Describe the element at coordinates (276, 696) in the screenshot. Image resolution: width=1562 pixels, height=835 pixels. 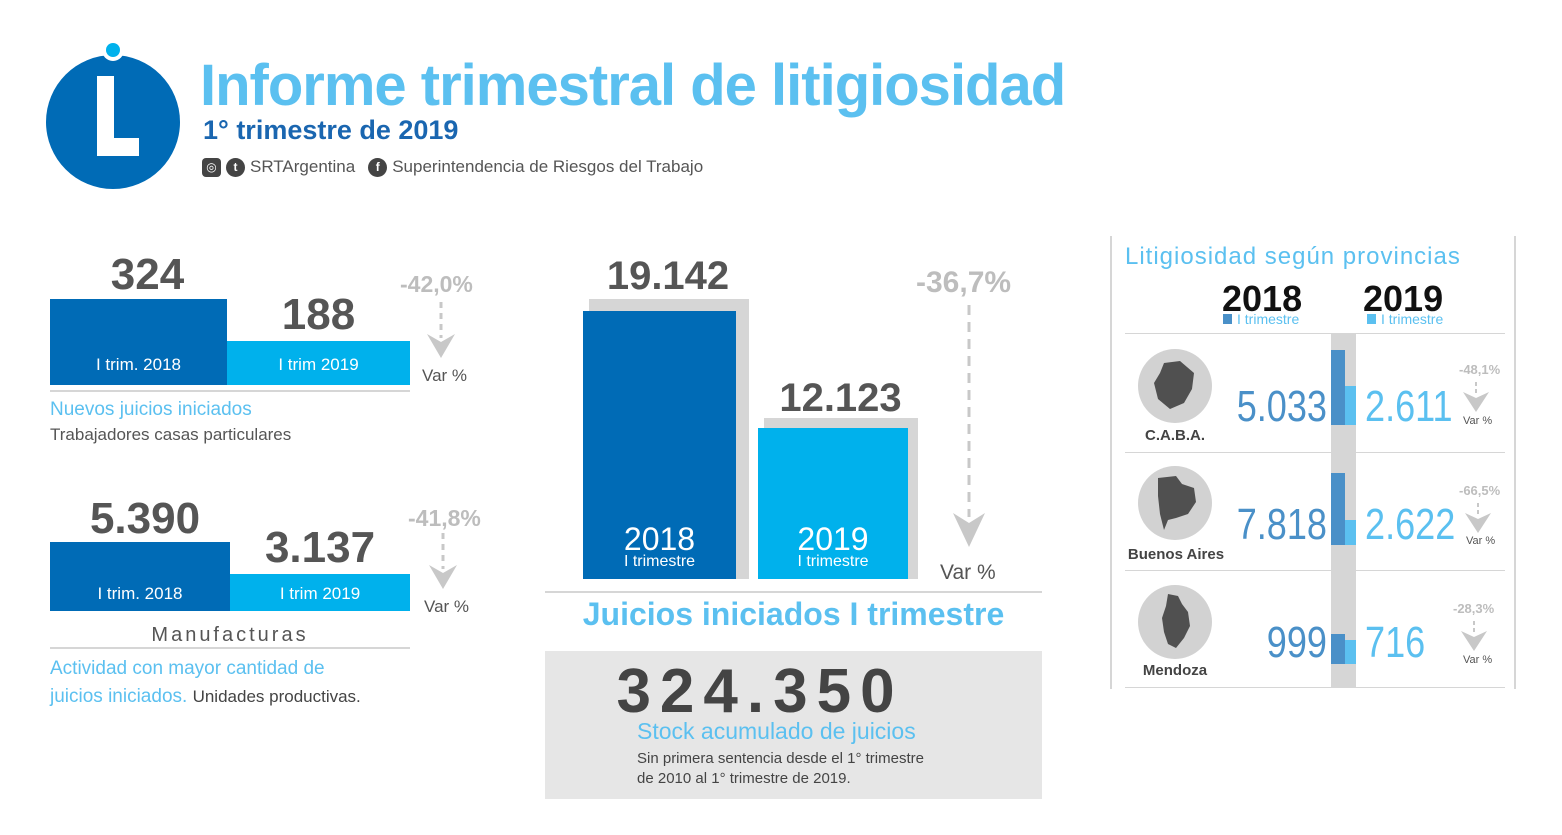
I see `manufacturing-caption-dark: Unidades productivas.` at that location.